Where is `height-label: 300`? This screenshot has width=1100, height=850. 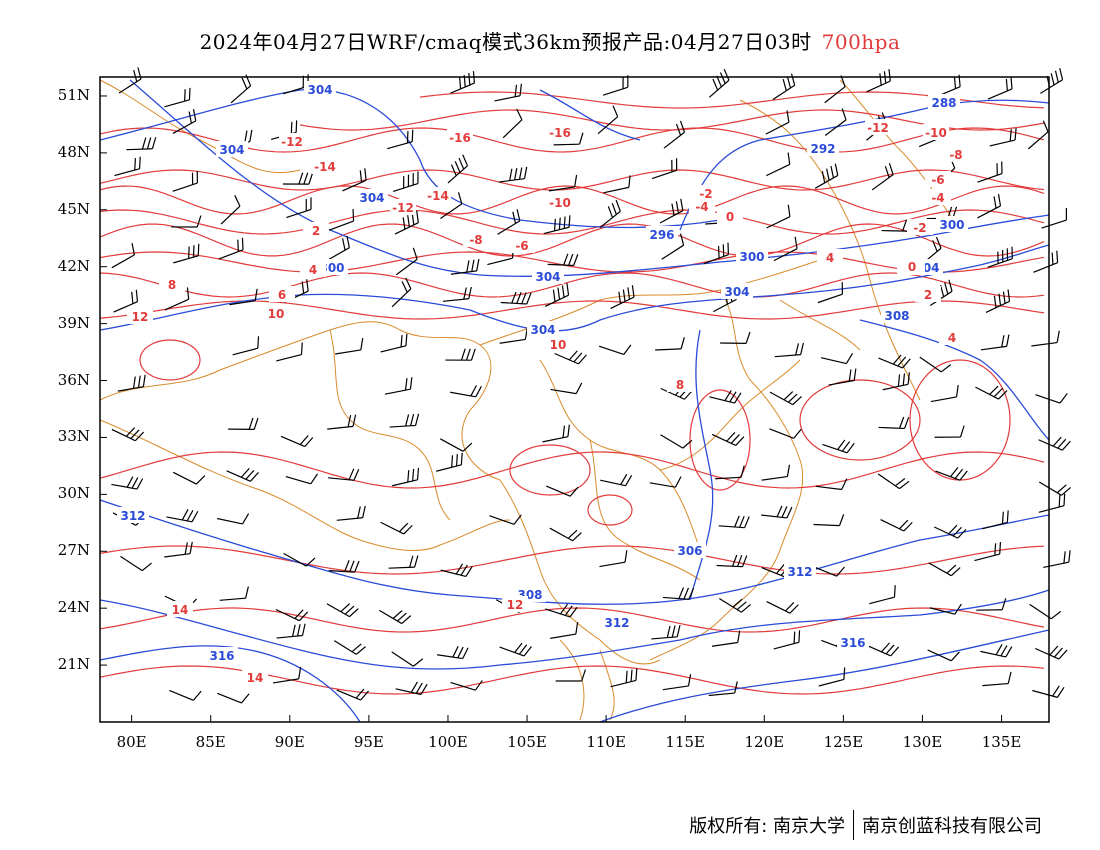
height-label: 300 is located at coordinates (751, 257).